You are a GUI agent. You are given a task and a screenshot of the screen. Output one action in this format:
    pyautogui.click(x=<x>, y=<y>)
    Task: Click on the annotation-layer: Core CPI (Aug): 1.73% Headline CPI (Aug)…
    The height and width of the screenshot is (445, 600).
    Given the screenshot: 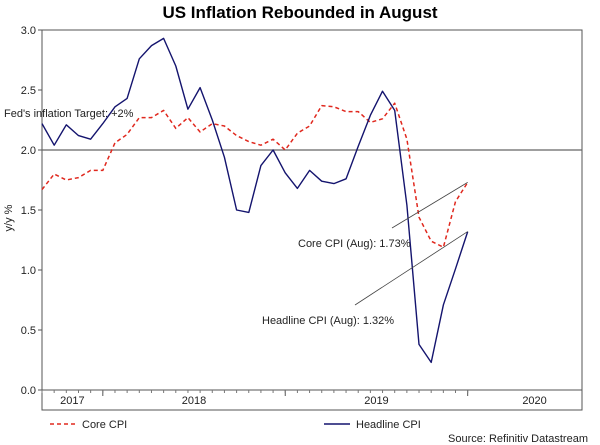 What is the action you would take?
    pyautogui.click(x=365, y=254)
    